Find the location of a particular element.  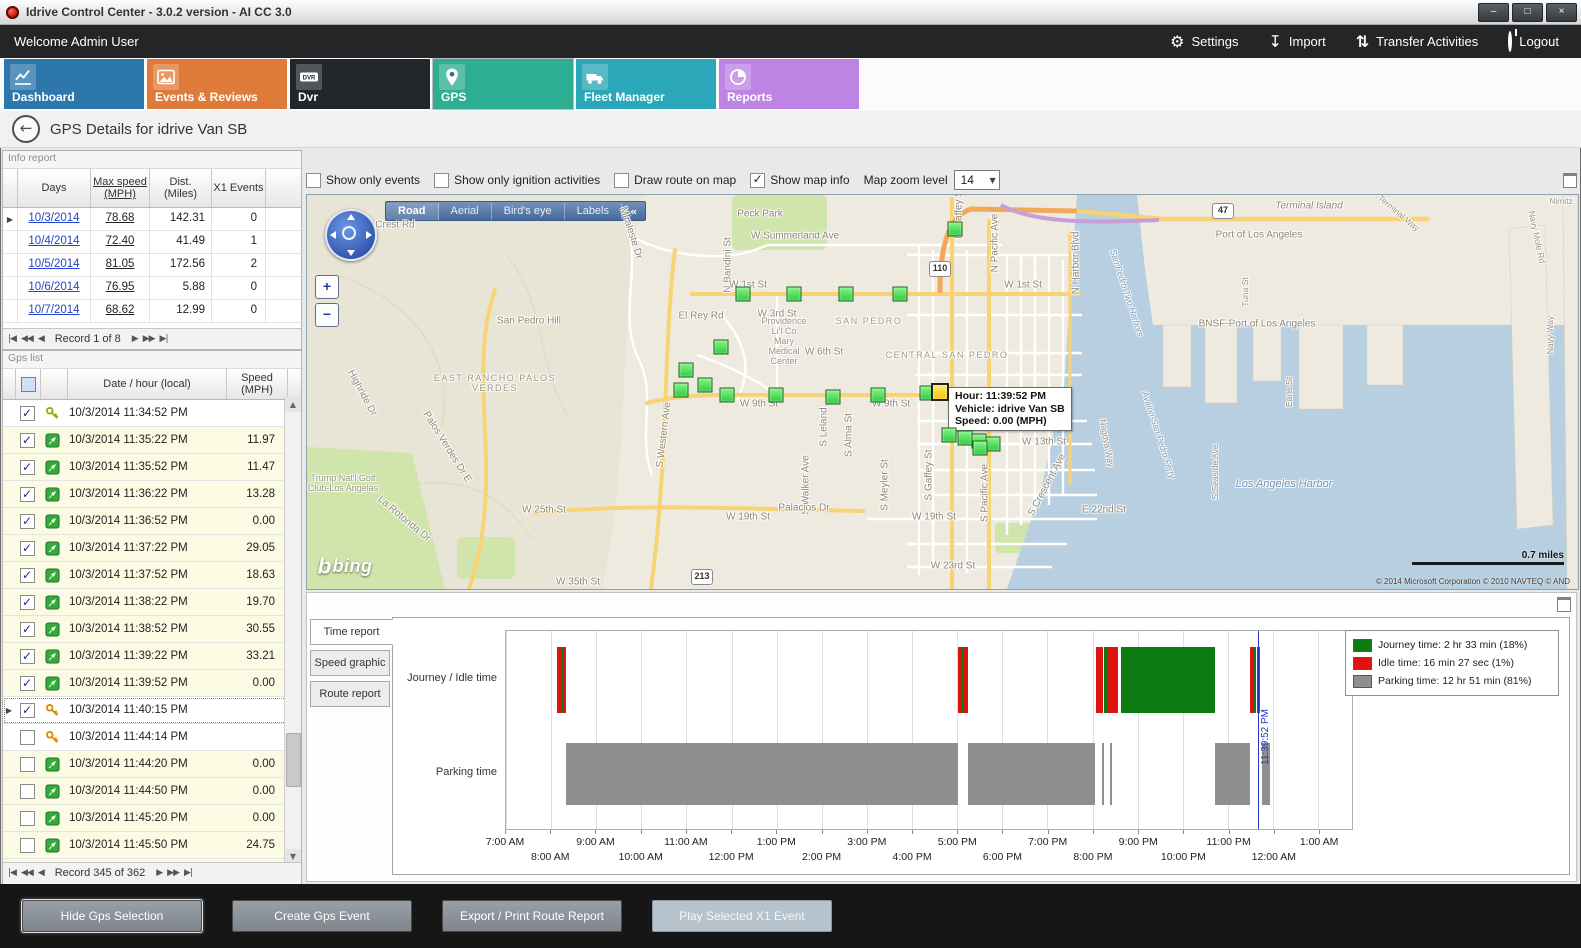

list-item: 10/3/2014 11:38:22 PM 19.70 is located at coordinates (152, 602).